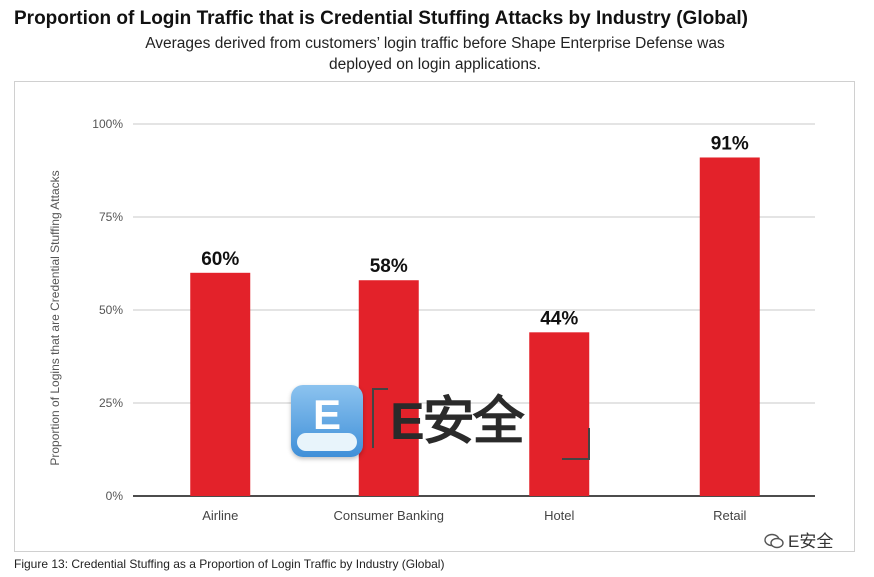 This screenshot has height=577, width=874. Describe the element at coordinates (811, 541) in the screenshot. I see `watermark-corner-text: E安全` at that location.